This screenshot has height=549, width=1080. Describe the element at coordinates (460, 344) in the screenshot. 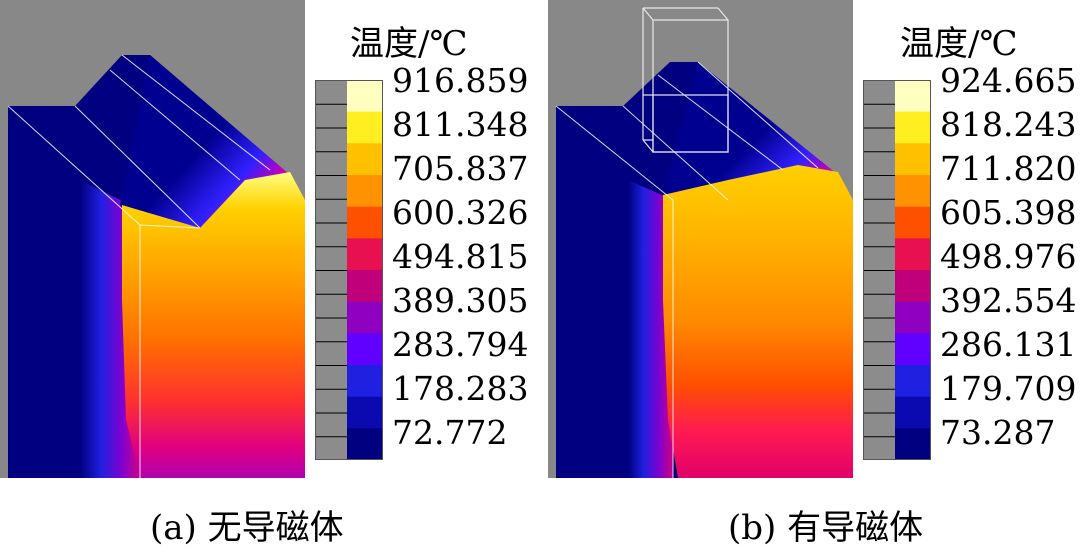

I see `tick-label: 283.794` at that location.